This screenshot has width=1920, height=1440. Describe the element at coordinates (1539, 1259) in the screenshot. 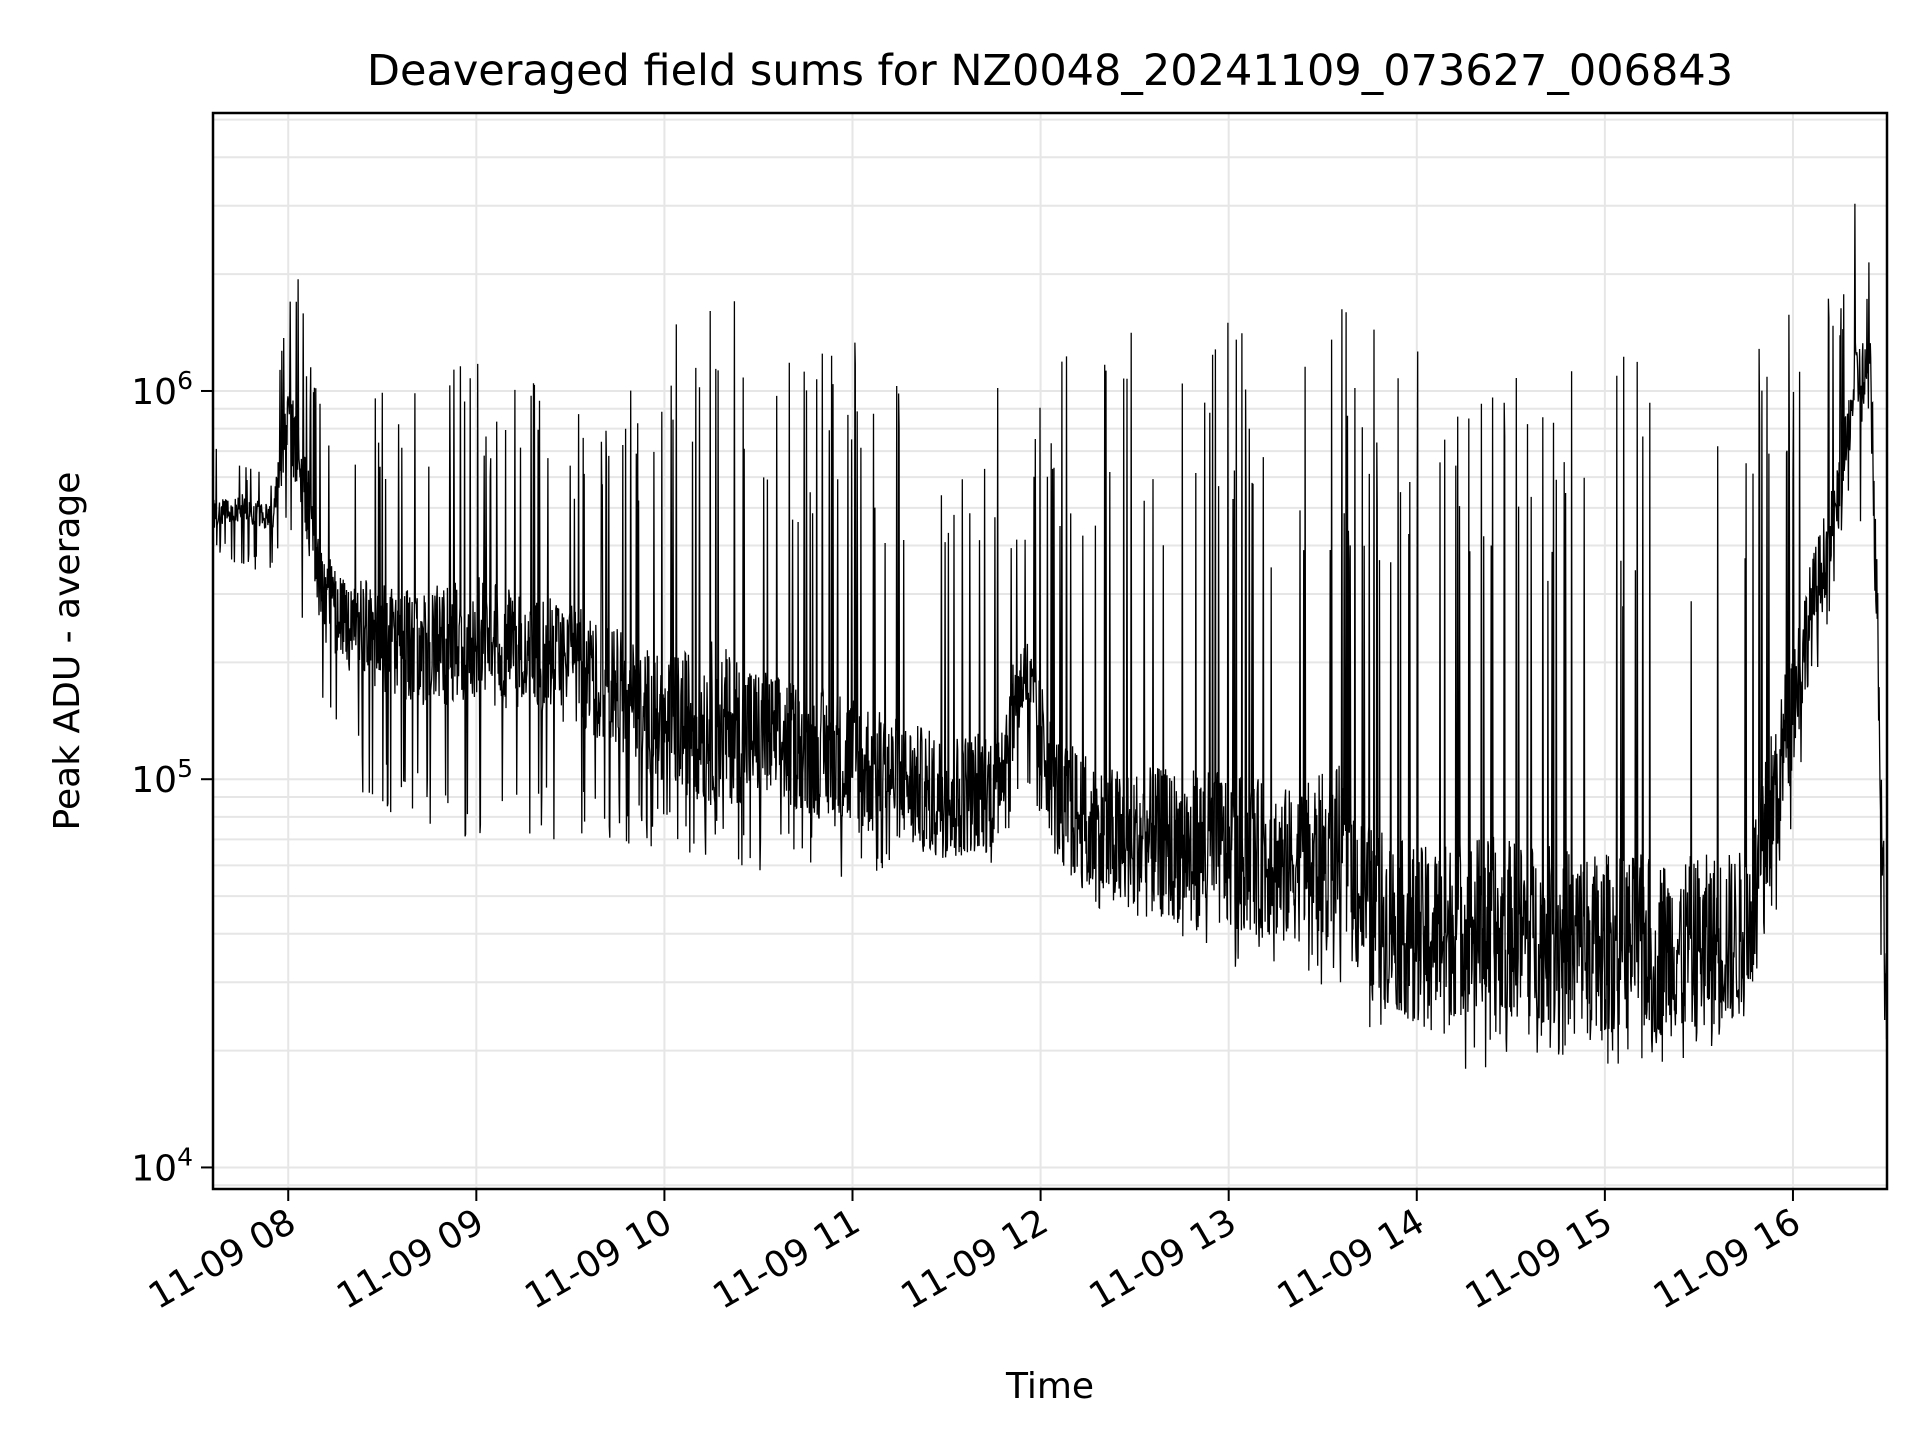

I see `x-tick-label: 11-09 15` at that location.